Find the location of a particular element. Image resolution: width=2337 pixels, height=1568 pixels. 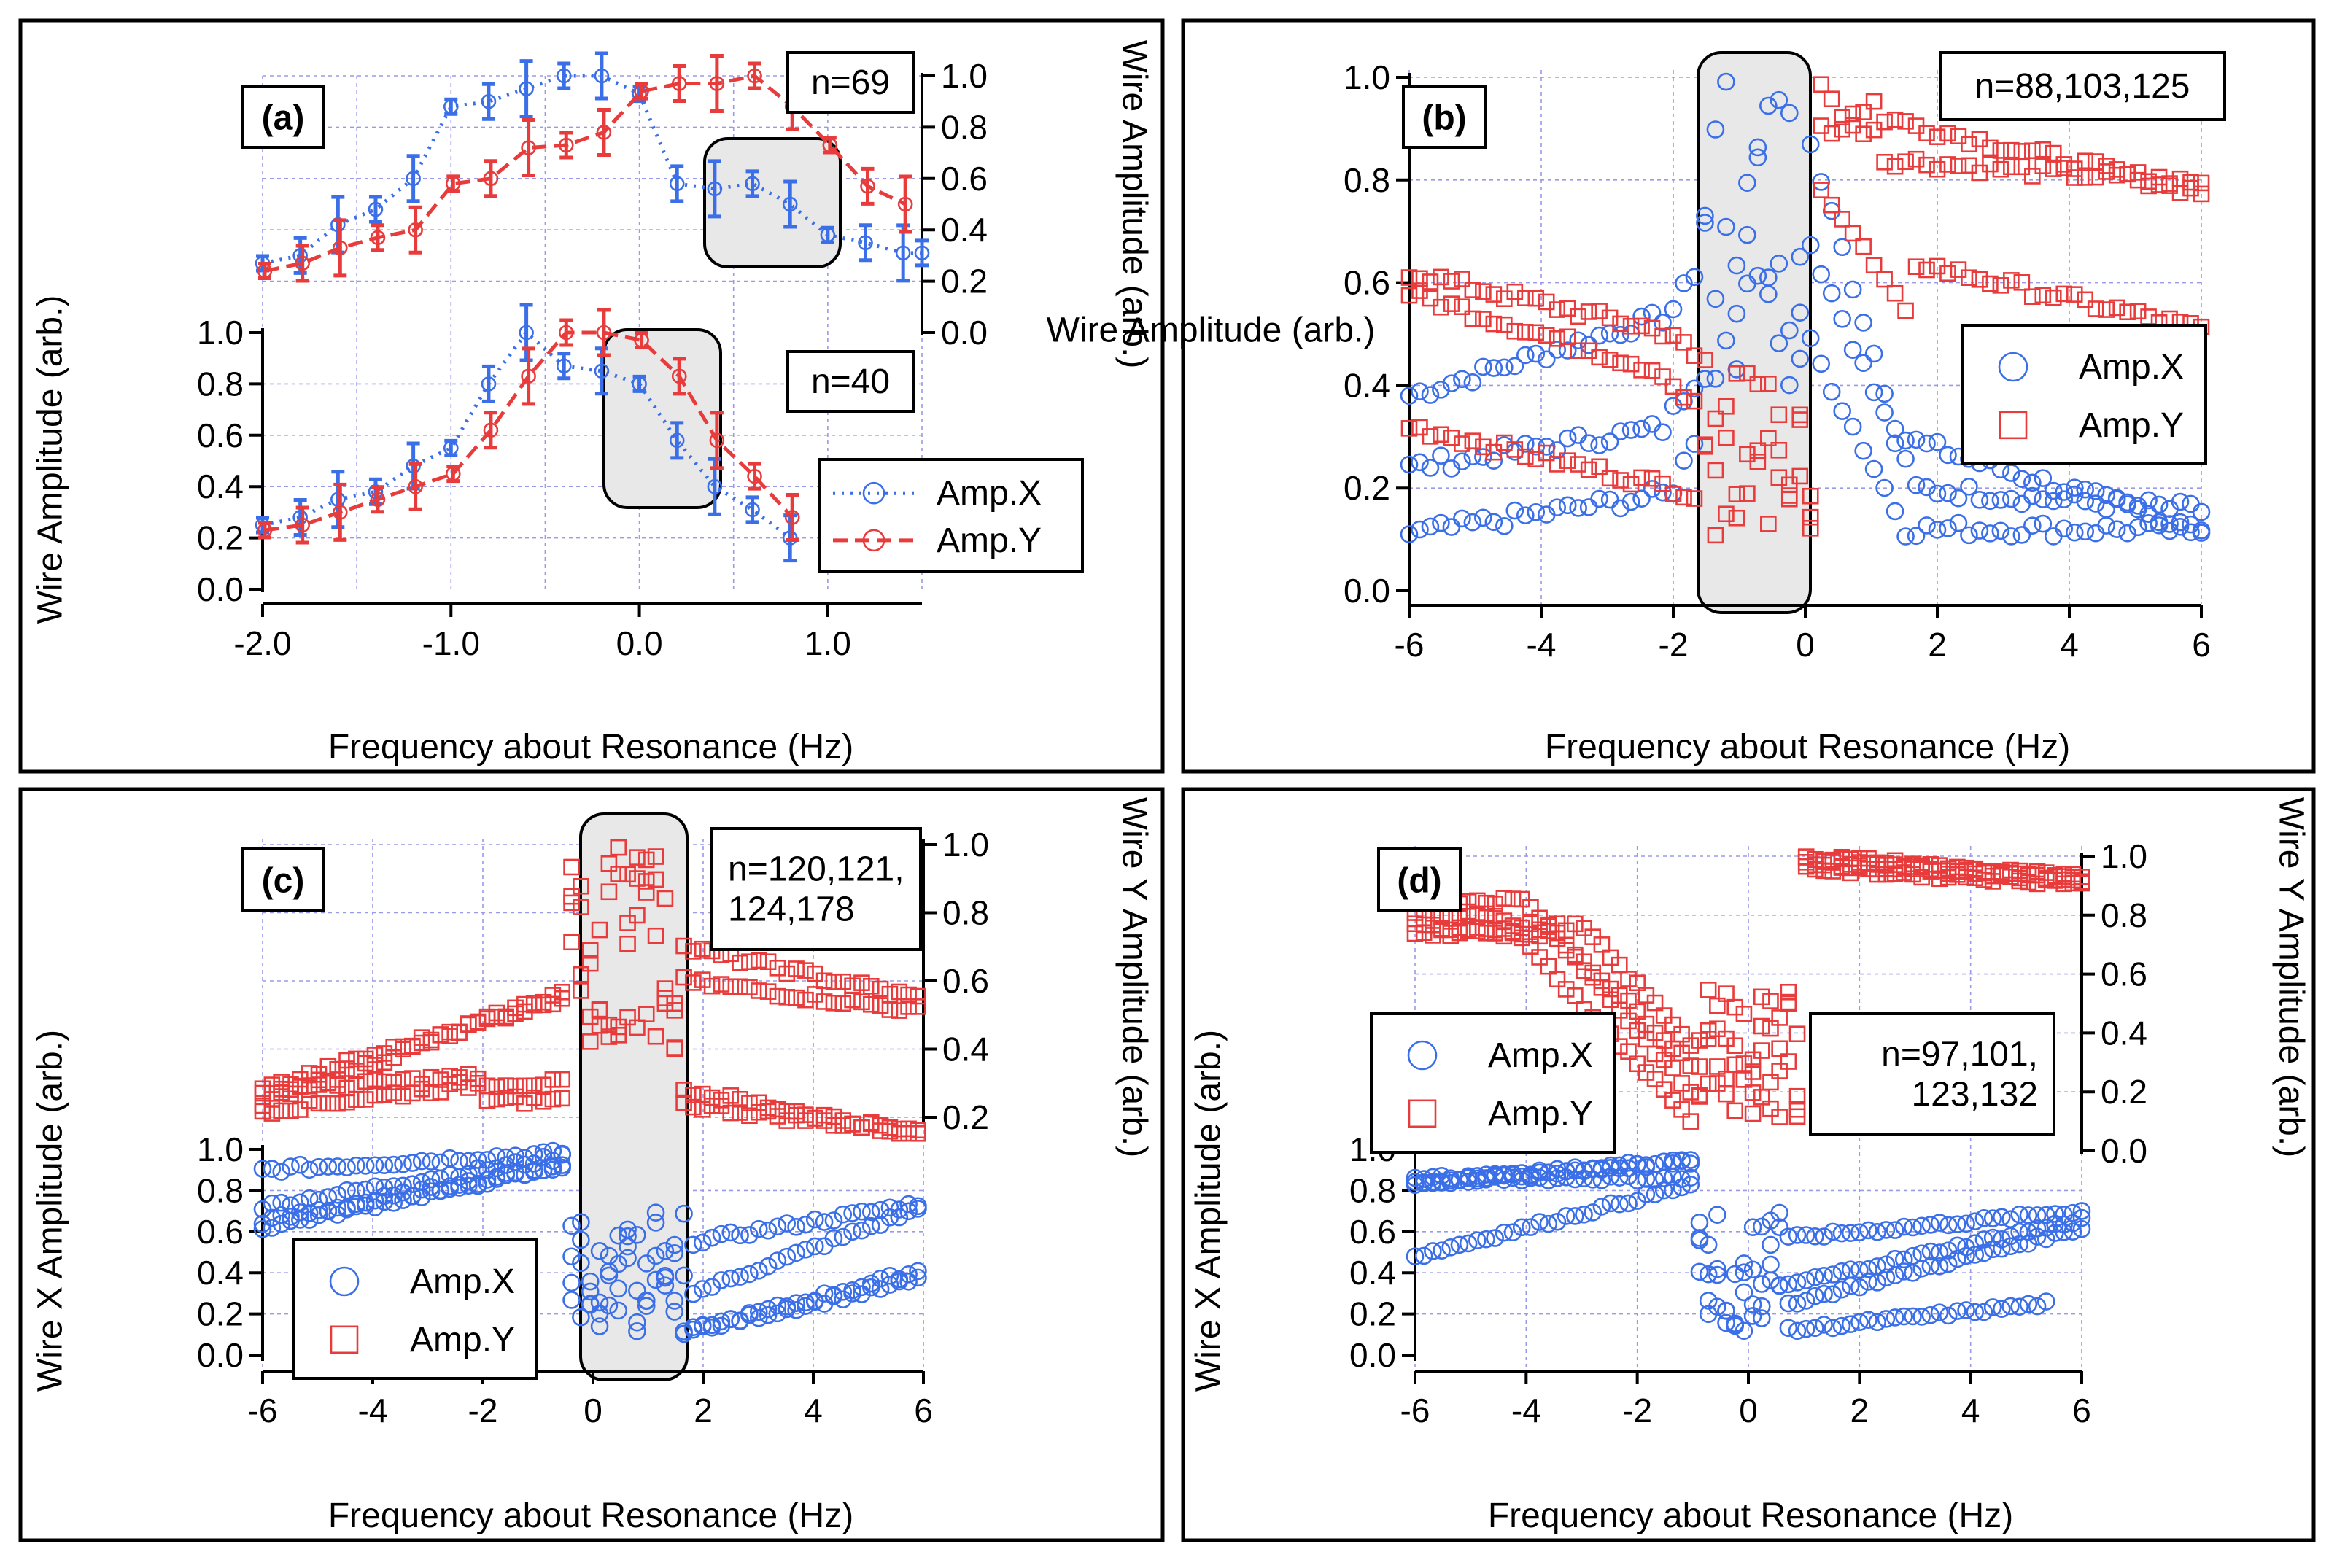

y-tick-label: 0.8 is located at coordinates (220, 384).